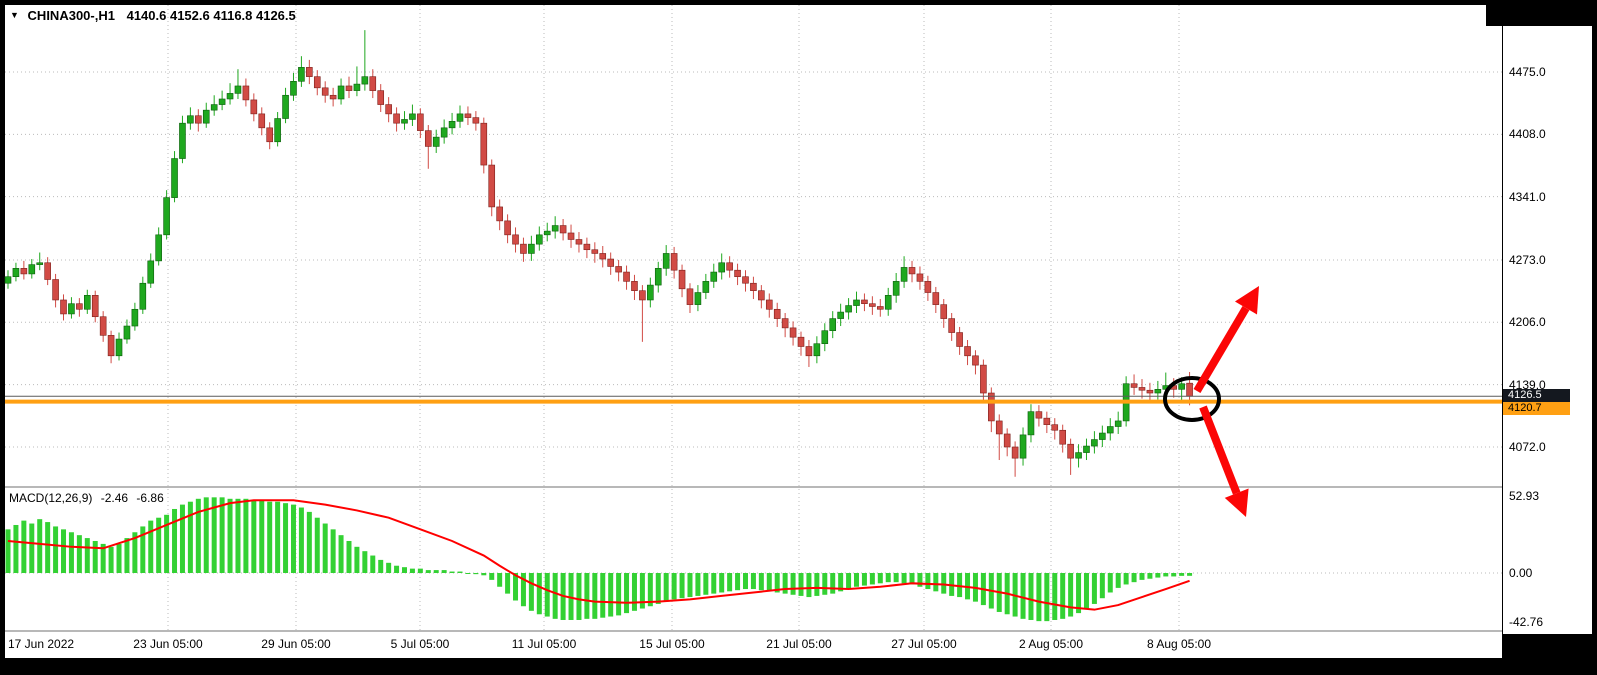 Image resolution: width=1597 pixels, height=675 pixels. Describe the element at coordinates (296, 644) in the screenshot. I see `time-axis-label: 29 Jun 05:00` at that location.